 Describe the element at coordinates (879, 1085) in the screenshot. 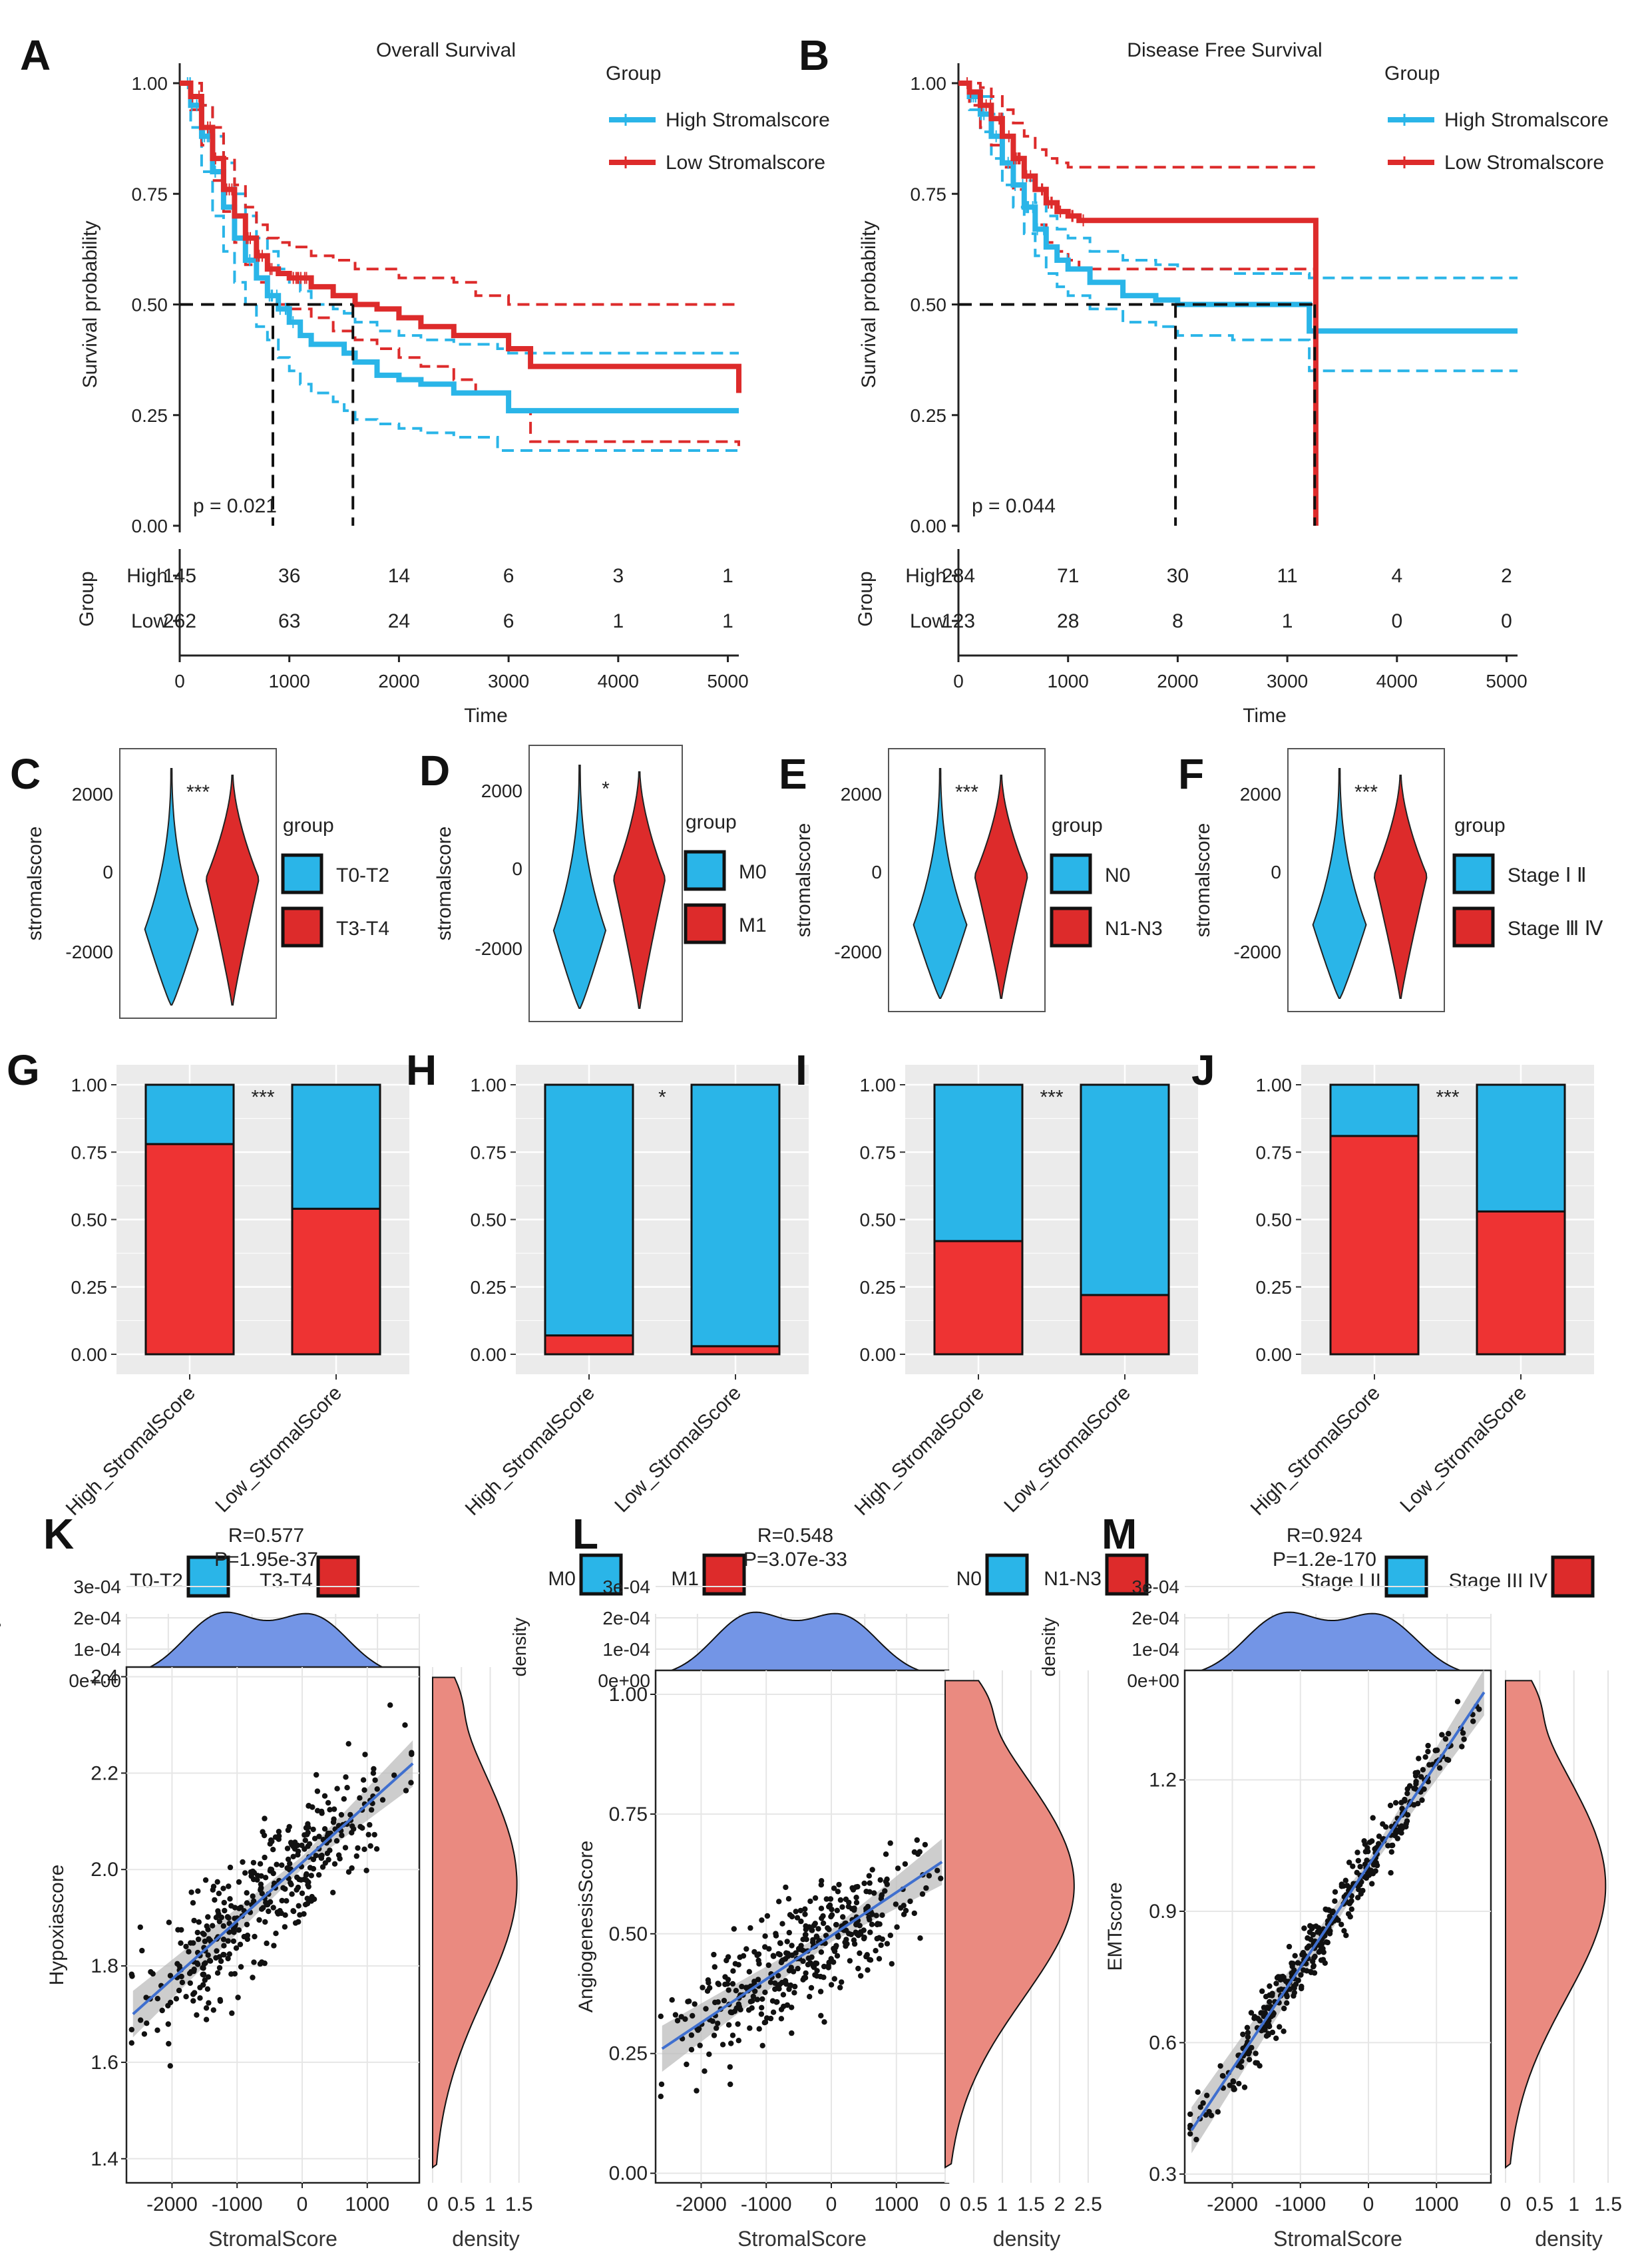

I see `y-tick-label: 1.00` at that location.